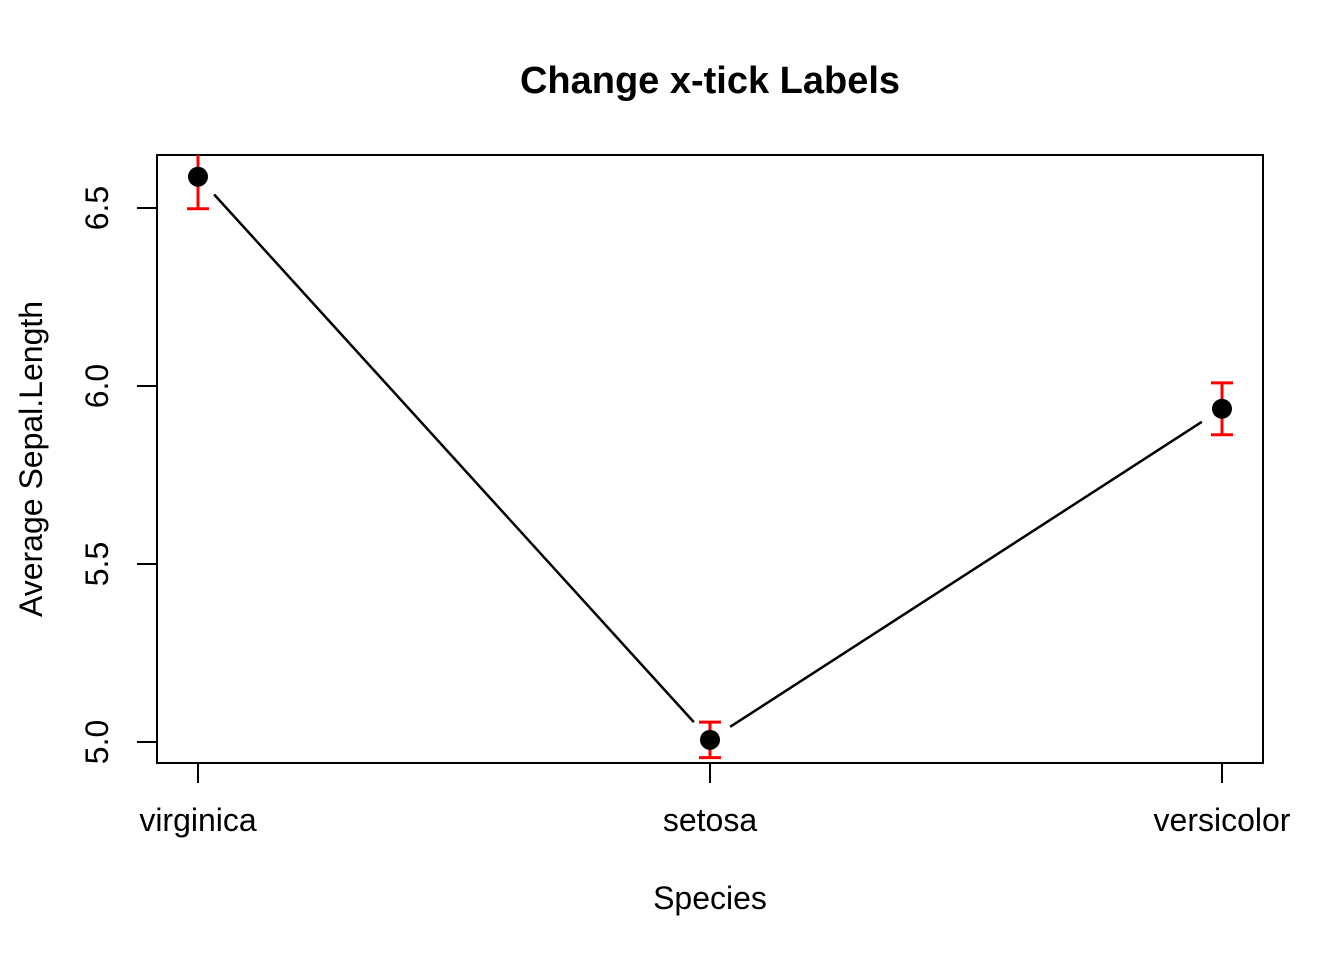 Image resolution: width=1344 pixels, height=960 pixels. Describe the element at coordinates (710, 820) in the screenshot. I see `x-tick-label: setosa` at that location.